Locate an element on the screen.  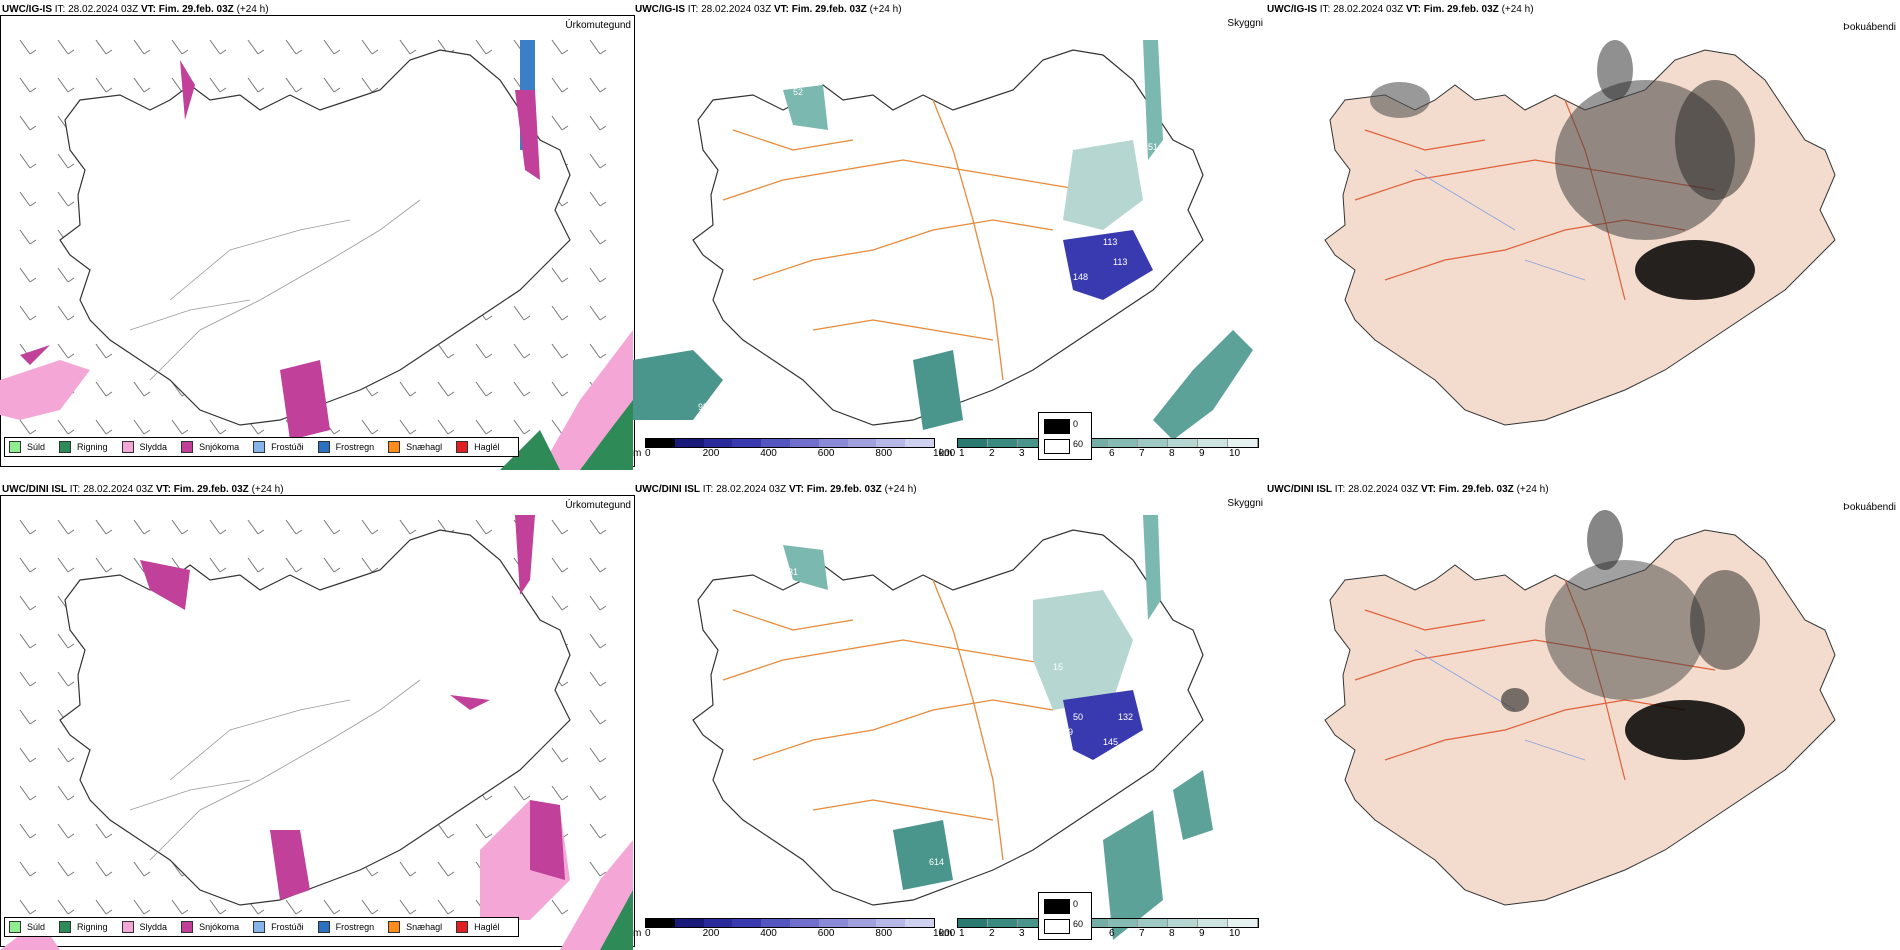
scale-tick: 3 is located at coordinates (1022, 933).